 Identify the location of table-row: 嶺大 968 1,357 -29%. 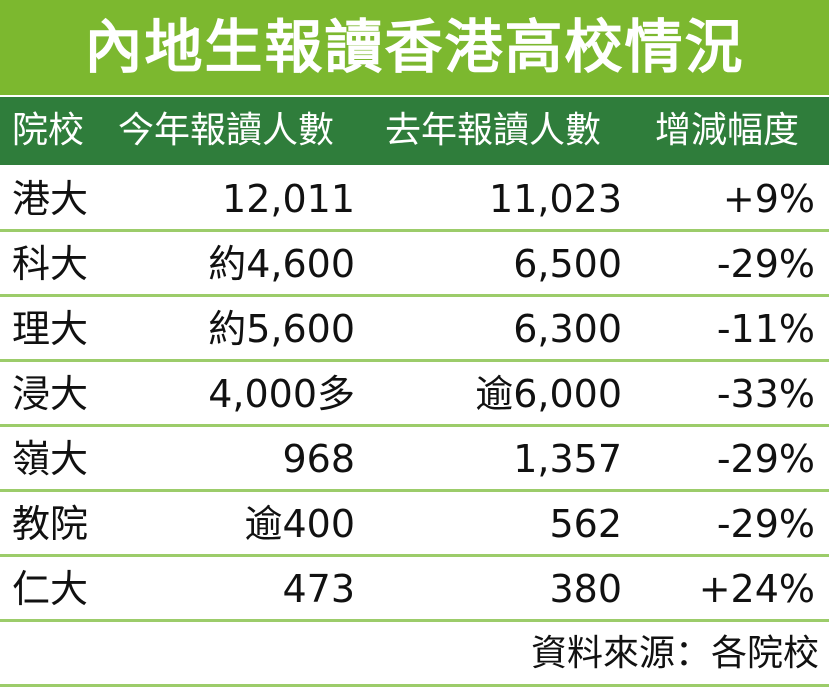
(414, 459).